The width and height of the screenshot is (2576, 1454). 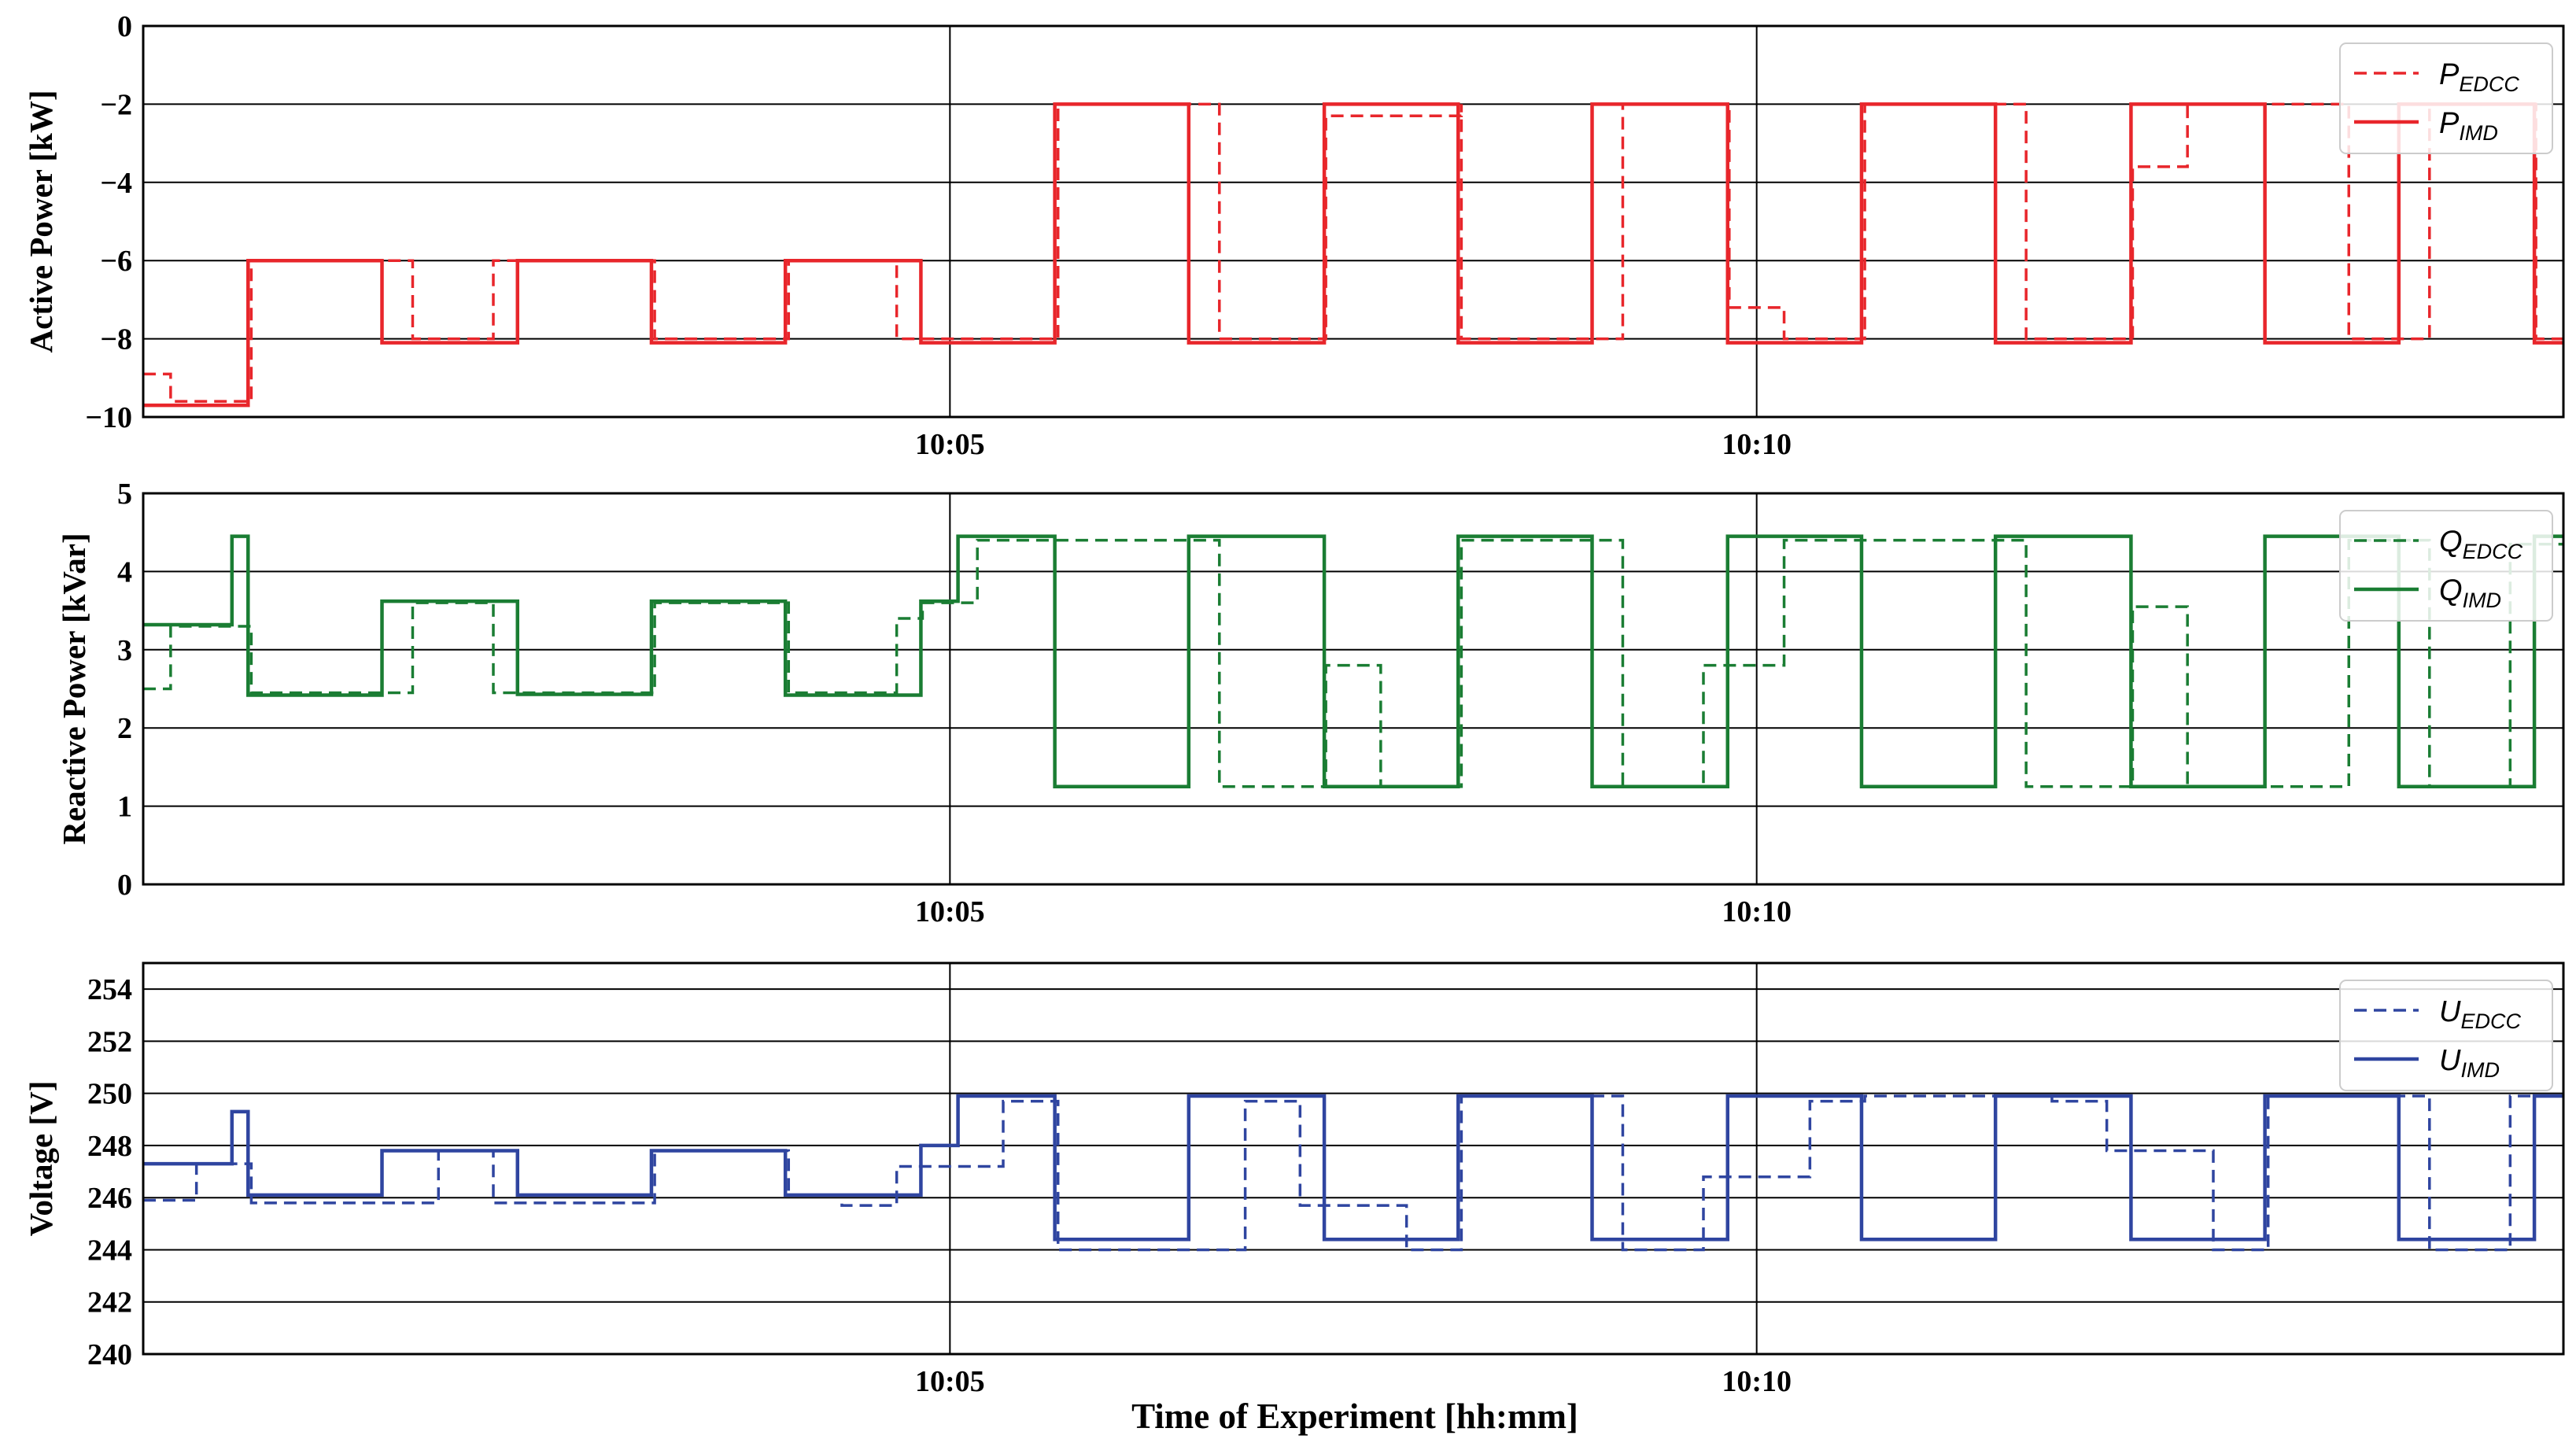 I want to click on voltage-series-u-edcc, so click(x=1353, y=1173).